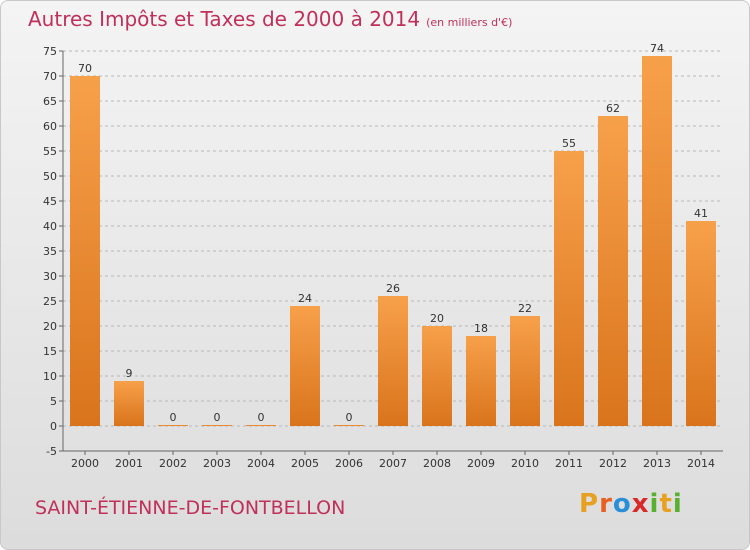 Image resolution: width=750 pixels, height=550 pixels. I want to click on y-tick-label: 25, so click(50, 301).